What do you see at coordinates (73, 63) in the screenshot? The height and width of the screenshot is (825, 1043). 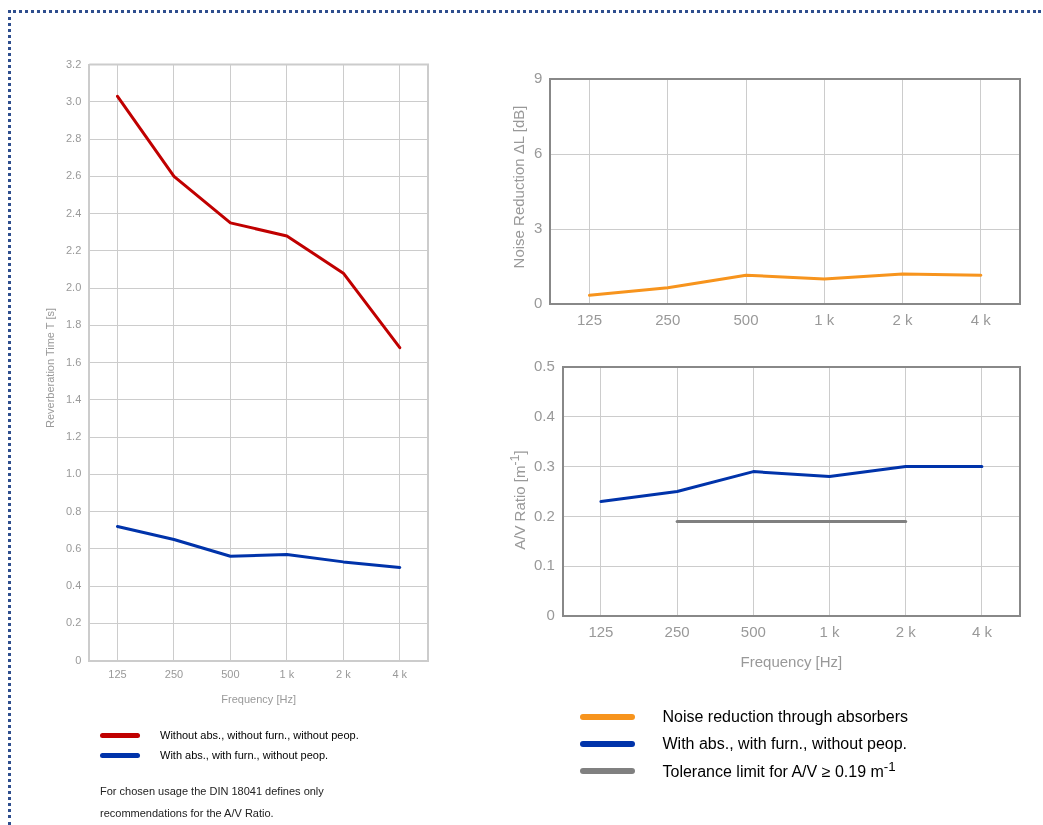 I see `y-tick-label: 3.2` at bounding box center [73, 63].